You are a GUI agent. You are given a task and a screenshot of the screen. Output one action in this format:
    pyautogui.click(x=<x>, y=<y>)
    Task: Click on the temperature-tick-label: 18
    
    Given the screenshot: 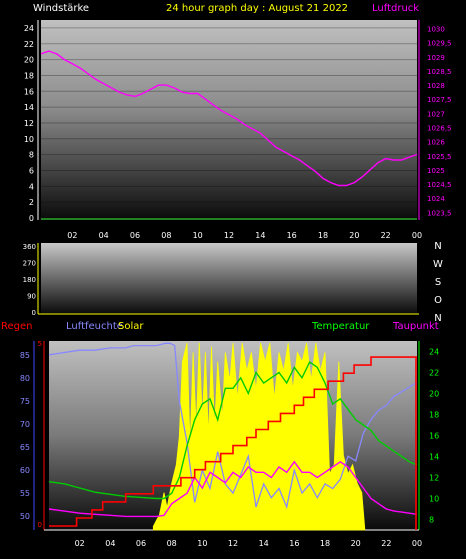 What is the action you would take?
    pyautogui.click(x=434, y=415)
    